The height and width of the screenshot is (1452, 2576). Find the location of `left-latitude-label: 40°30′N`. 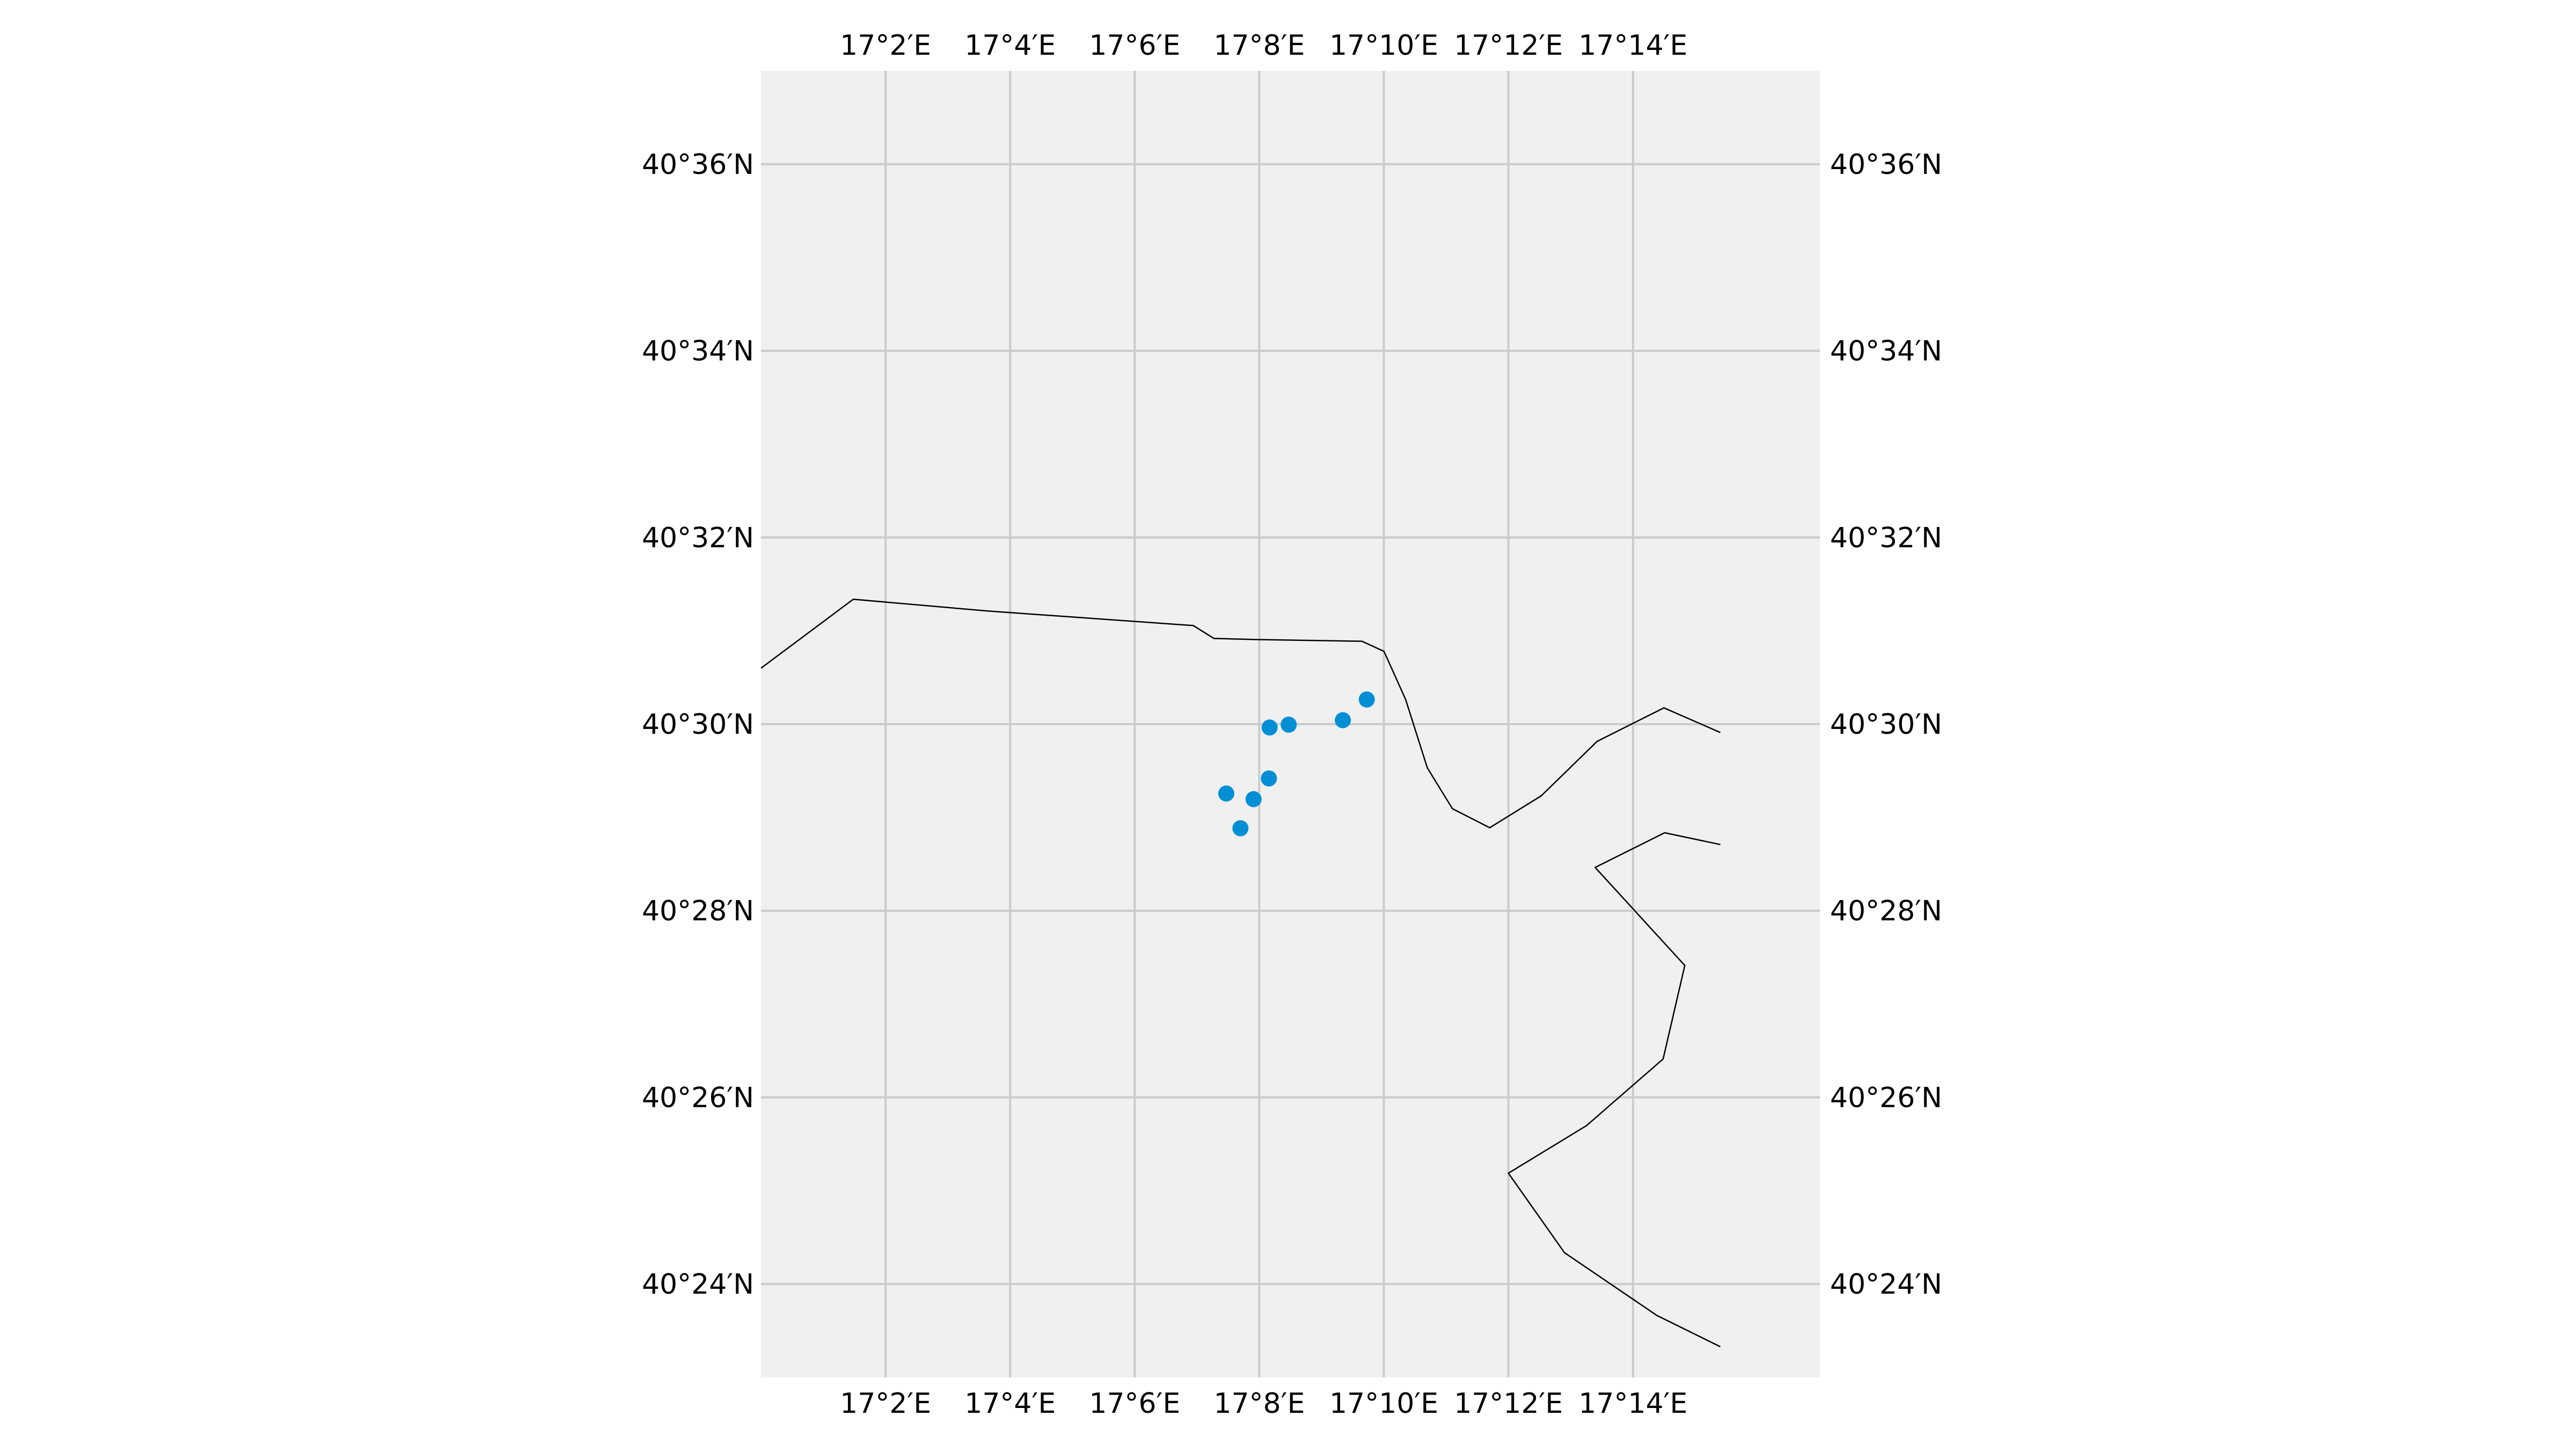

left-latitude-label: 40°30′N is located at coordinates (698, 725).